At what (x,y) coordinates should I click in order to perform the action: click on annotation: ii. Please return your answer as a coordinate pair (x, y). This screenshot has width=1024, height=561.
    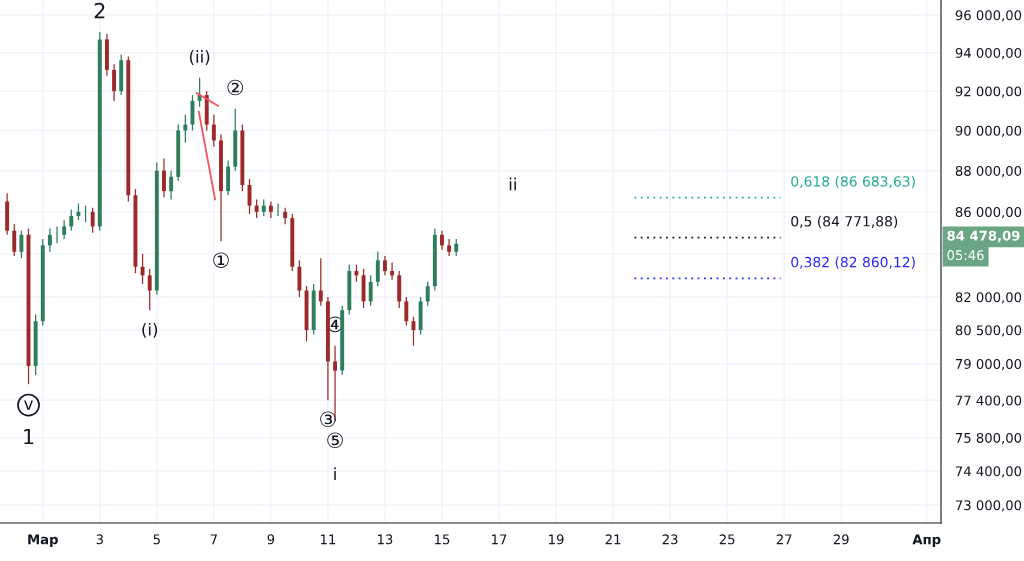
    Looking at the image, I should click on (512, 184).